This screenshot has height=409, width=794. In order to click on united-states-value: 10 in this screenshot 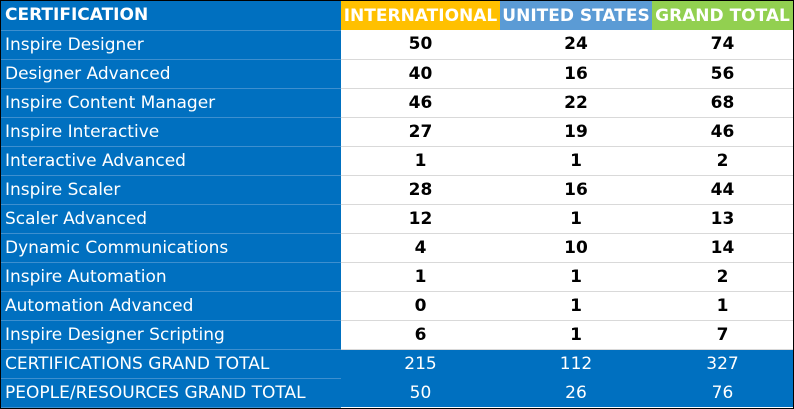, I will do `click(576, 248)`.